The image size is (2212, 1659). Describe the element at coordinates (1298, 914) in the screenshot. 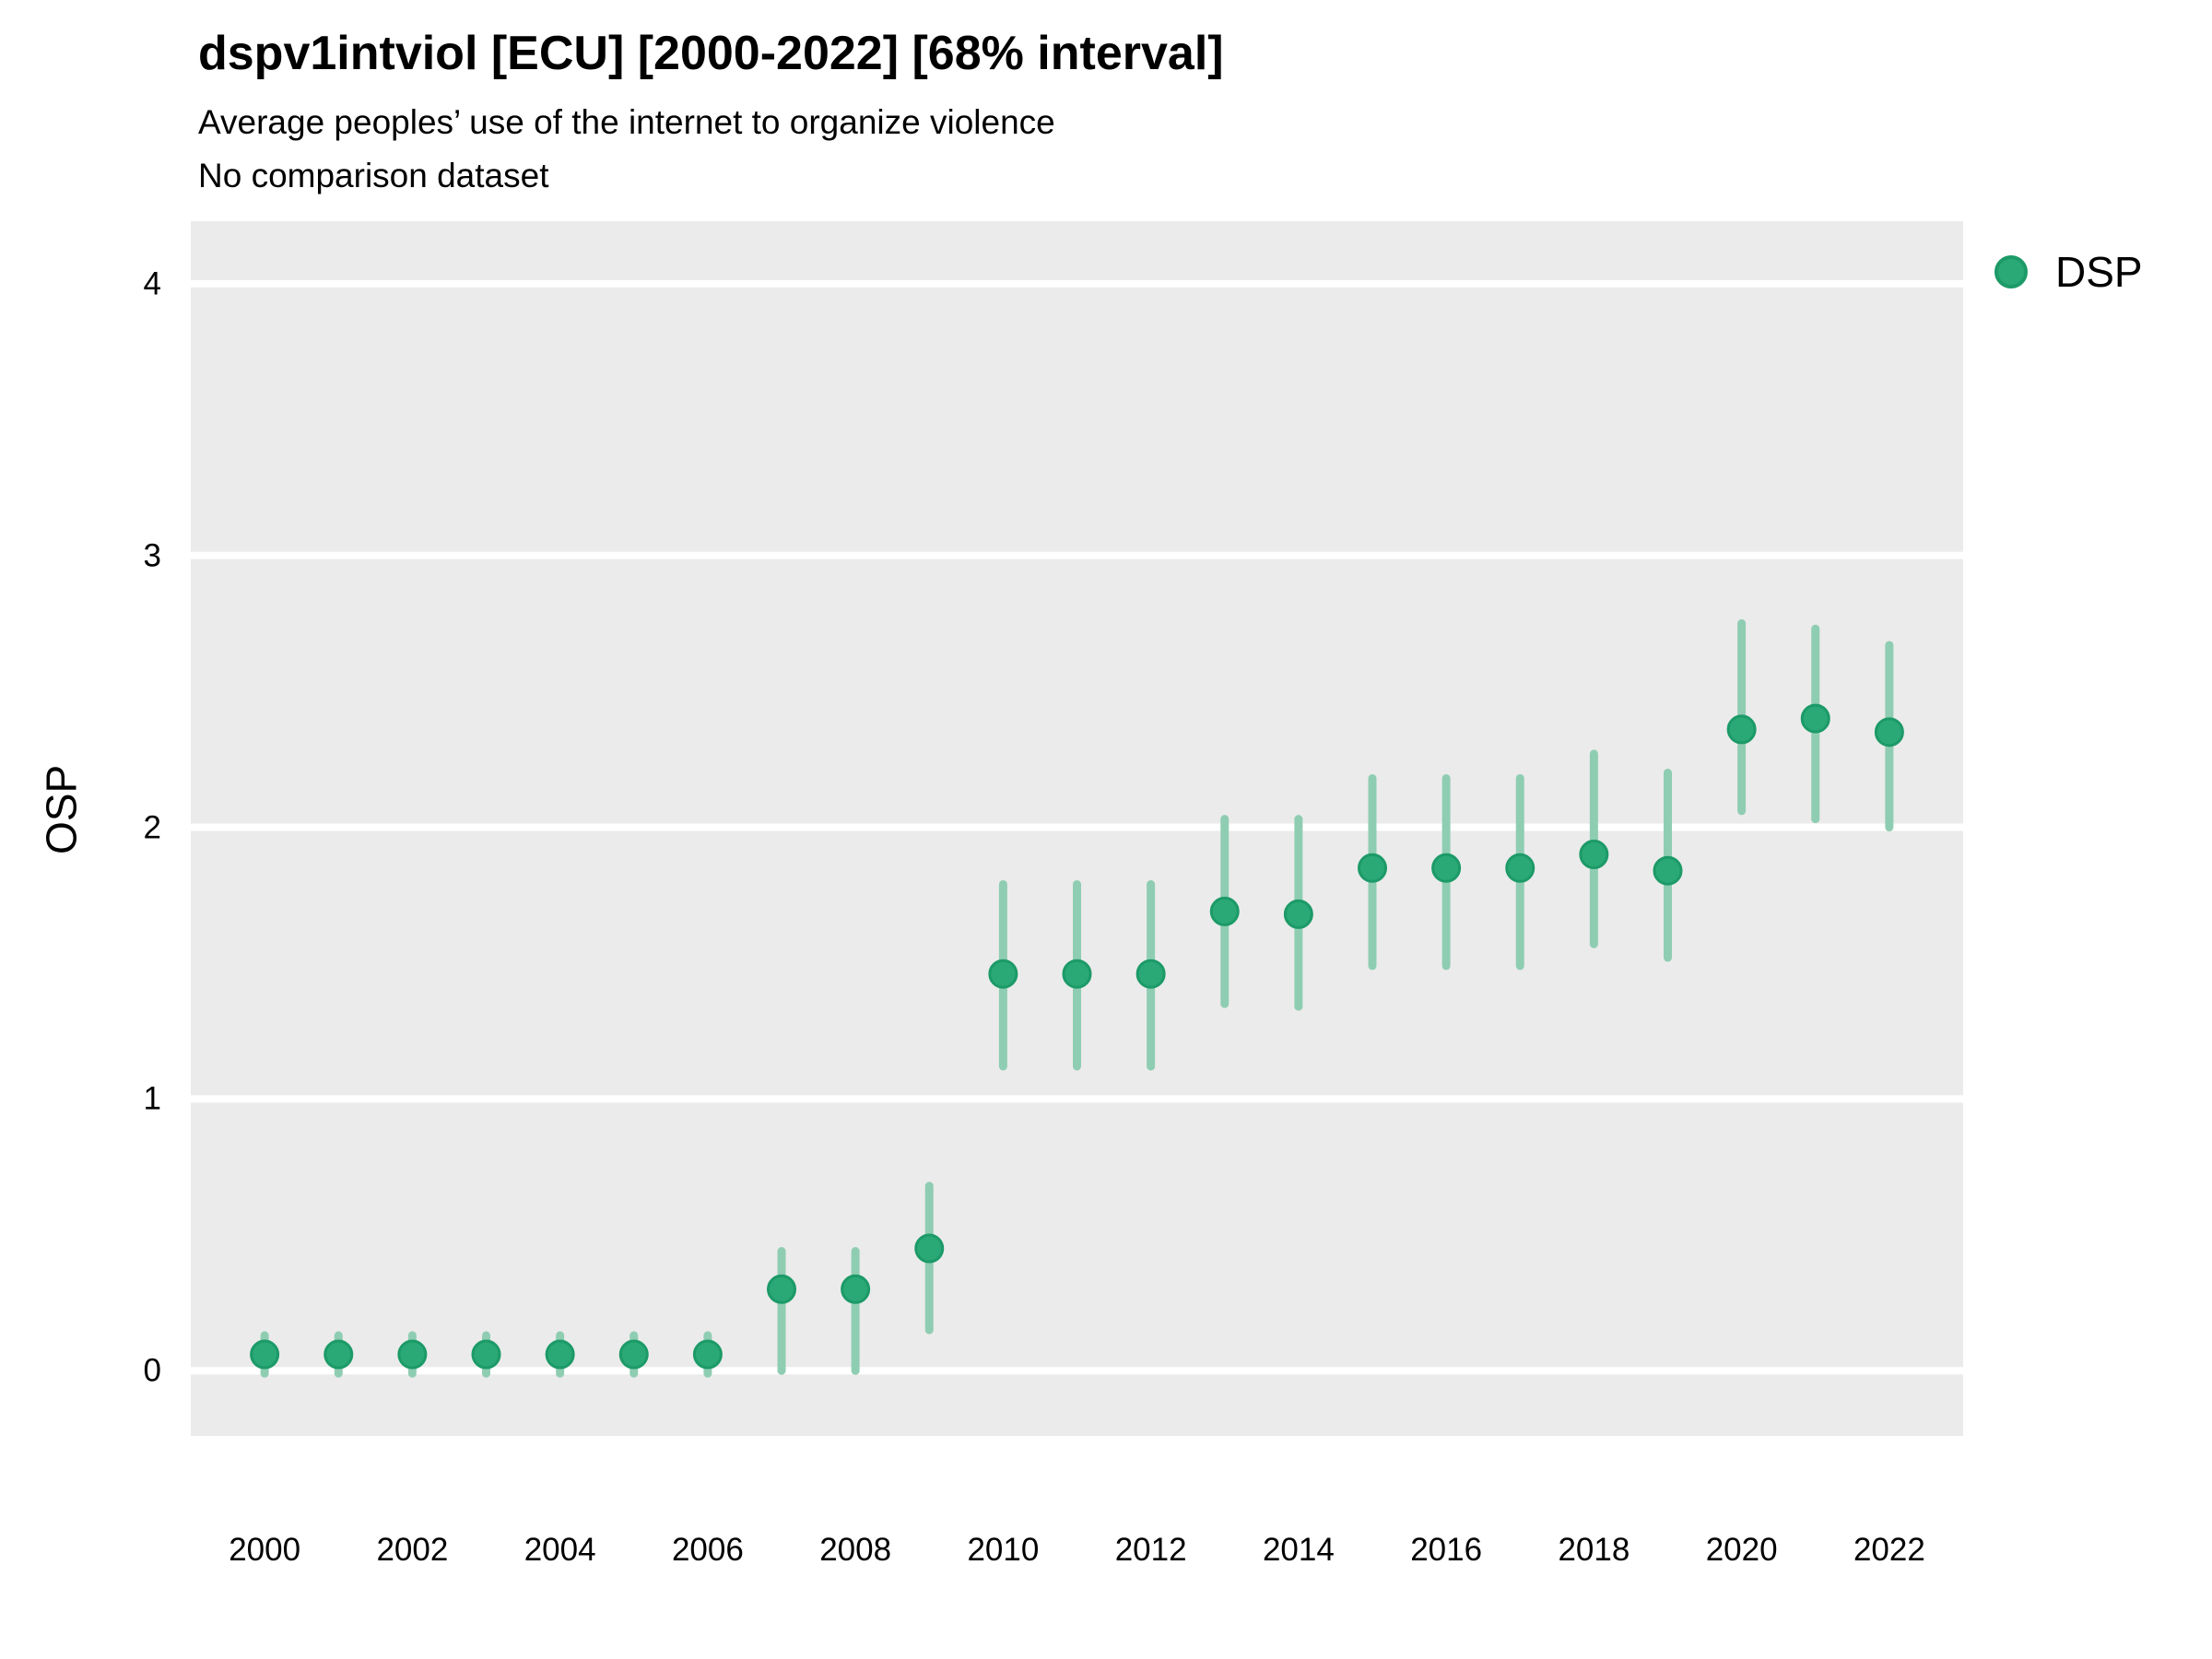

I see `data-point-2014` at that location.